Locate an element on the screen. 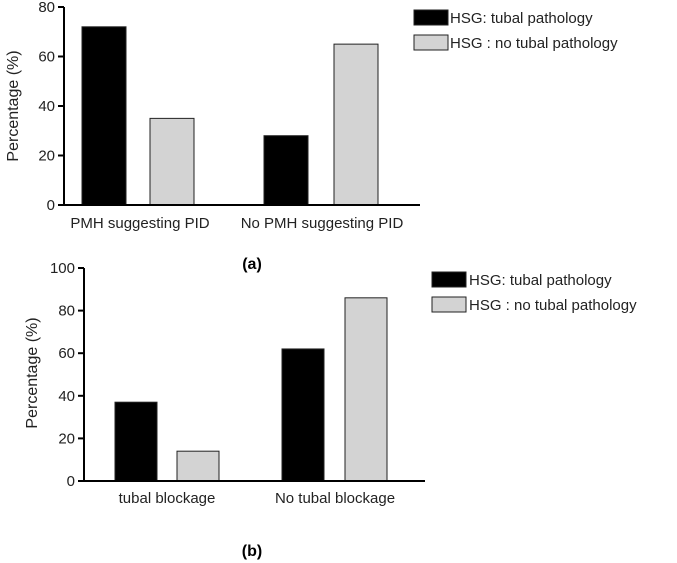 The height and width of the screenshot is (563, 677). category-label: No tubal blockage is located at coordinates (335, 498).